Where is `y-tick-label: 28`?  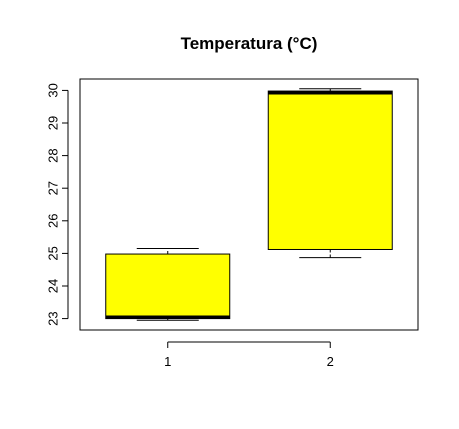 y-tick-label: 28 is located at coordinates (52, 155).